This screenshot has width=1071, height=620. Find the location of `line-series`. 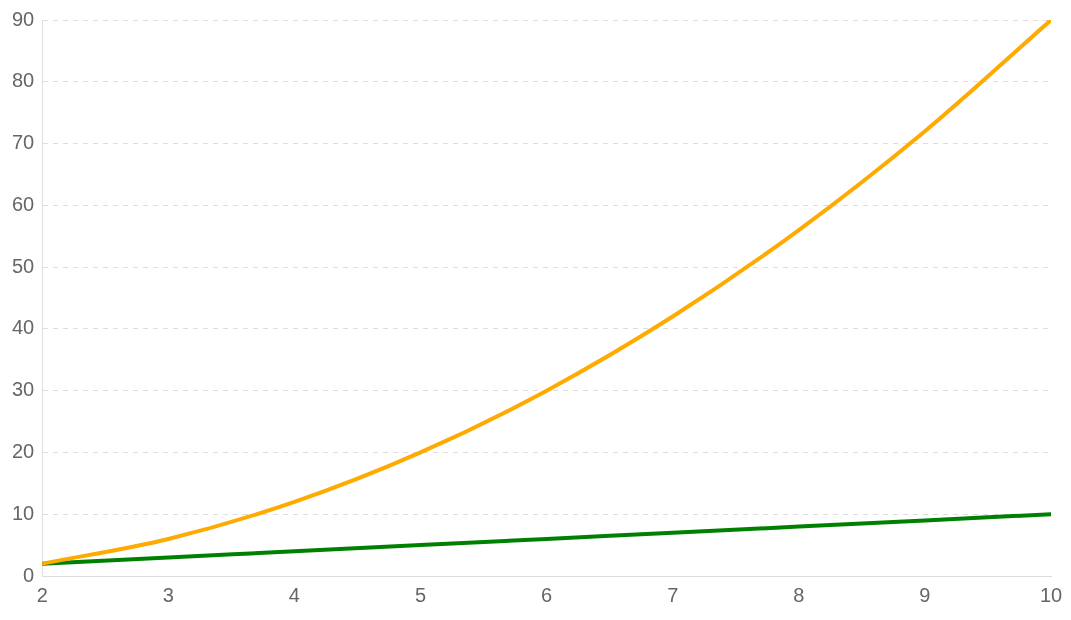

line-series is located at coordinates (546, 539).